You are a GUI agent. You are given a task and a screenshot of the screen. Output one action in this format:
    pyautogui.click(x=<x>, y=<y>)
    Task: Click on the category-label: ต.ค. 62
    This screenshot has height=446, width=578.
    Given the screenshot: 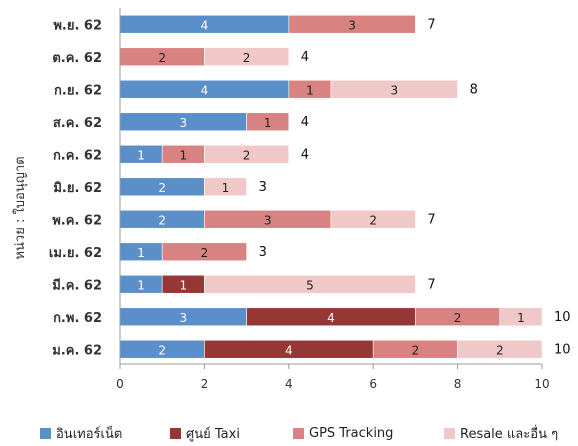 What is the action you would take?
    pyautogui.click(x=77, y=58)
    